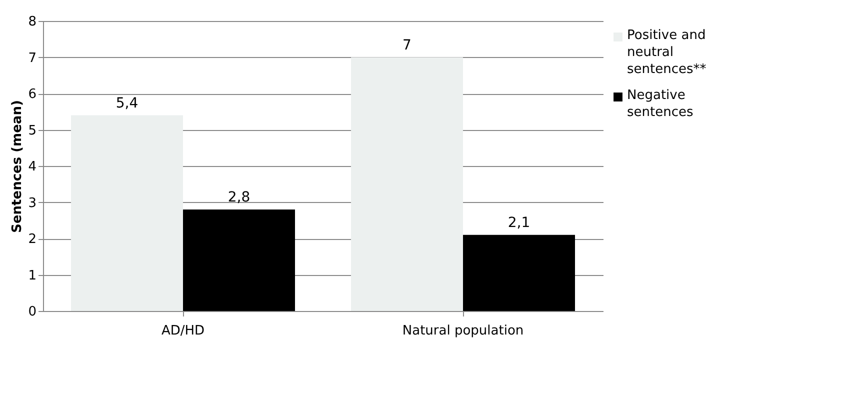 This screenshot has height=410, width=854. I want to click on y-tick-label: 6, so click(32, 94).